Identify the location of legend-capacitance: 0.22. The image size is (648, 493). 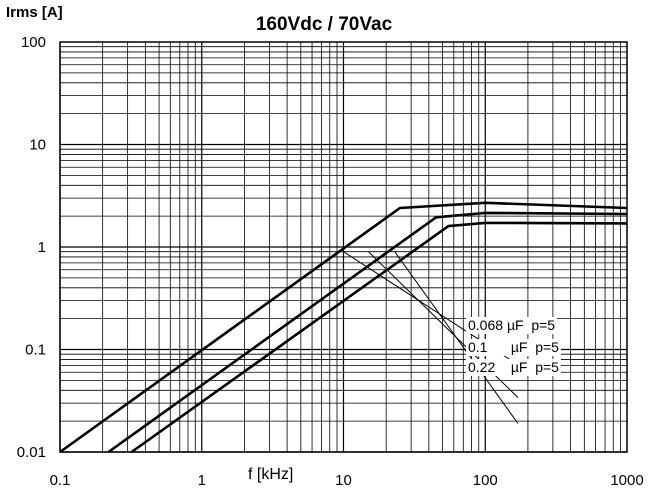
(482, 367).